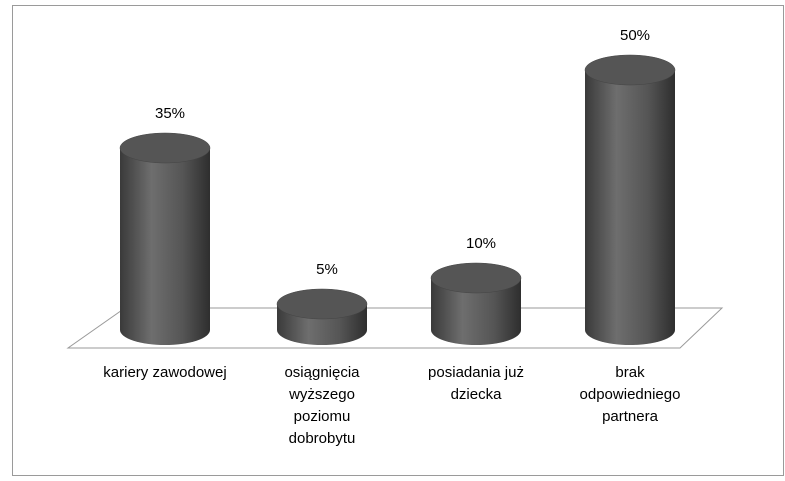  I want to click on data-label: 50%, so click(635, 35).